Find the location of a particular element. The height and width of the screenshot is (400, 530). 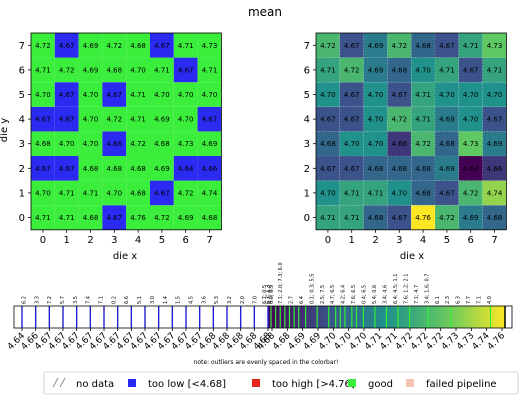

y-tick-label: 4 is located at coordinates (307, 120).